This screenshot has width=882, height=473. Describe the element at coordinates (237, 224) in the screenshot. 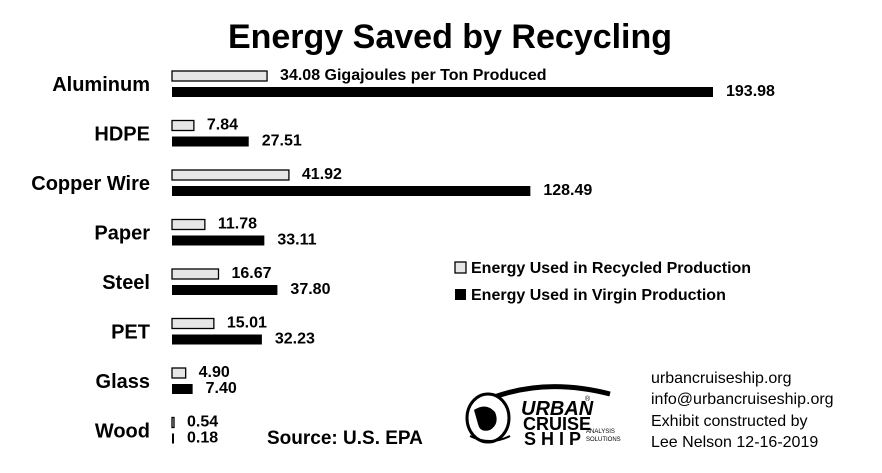

I see `data-label-recycled: 11.78` at that location.